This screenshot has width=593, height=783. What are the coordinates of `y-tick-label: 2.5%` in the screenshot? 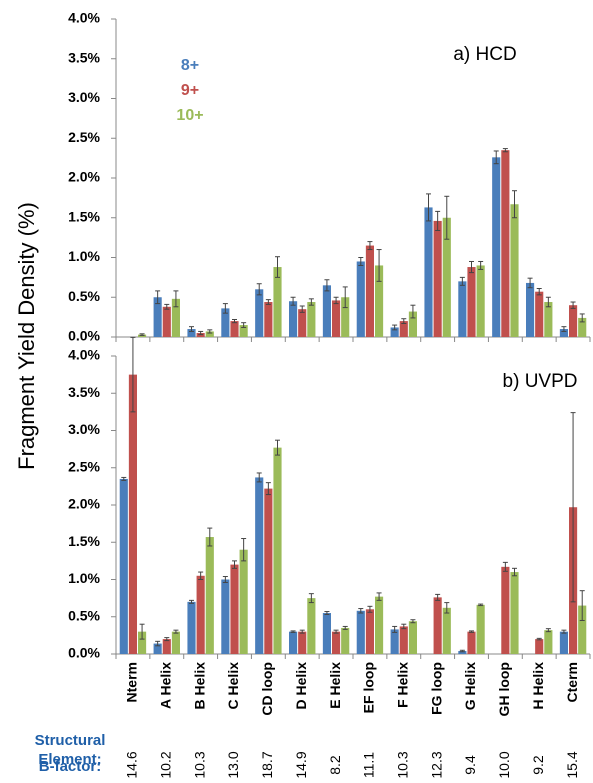 It's located at (84, 466).